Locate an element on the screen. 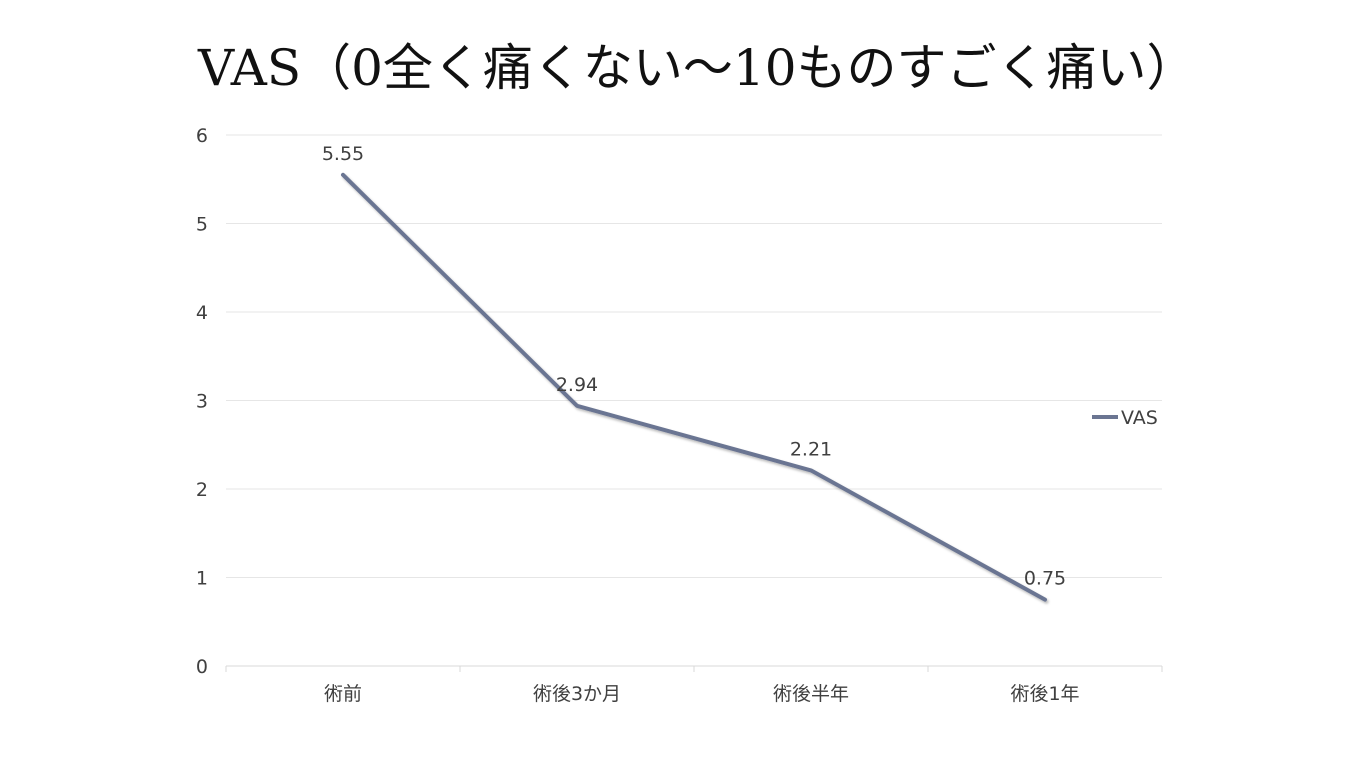  y-tick-label: 2 is located at coordinates (202, 490).